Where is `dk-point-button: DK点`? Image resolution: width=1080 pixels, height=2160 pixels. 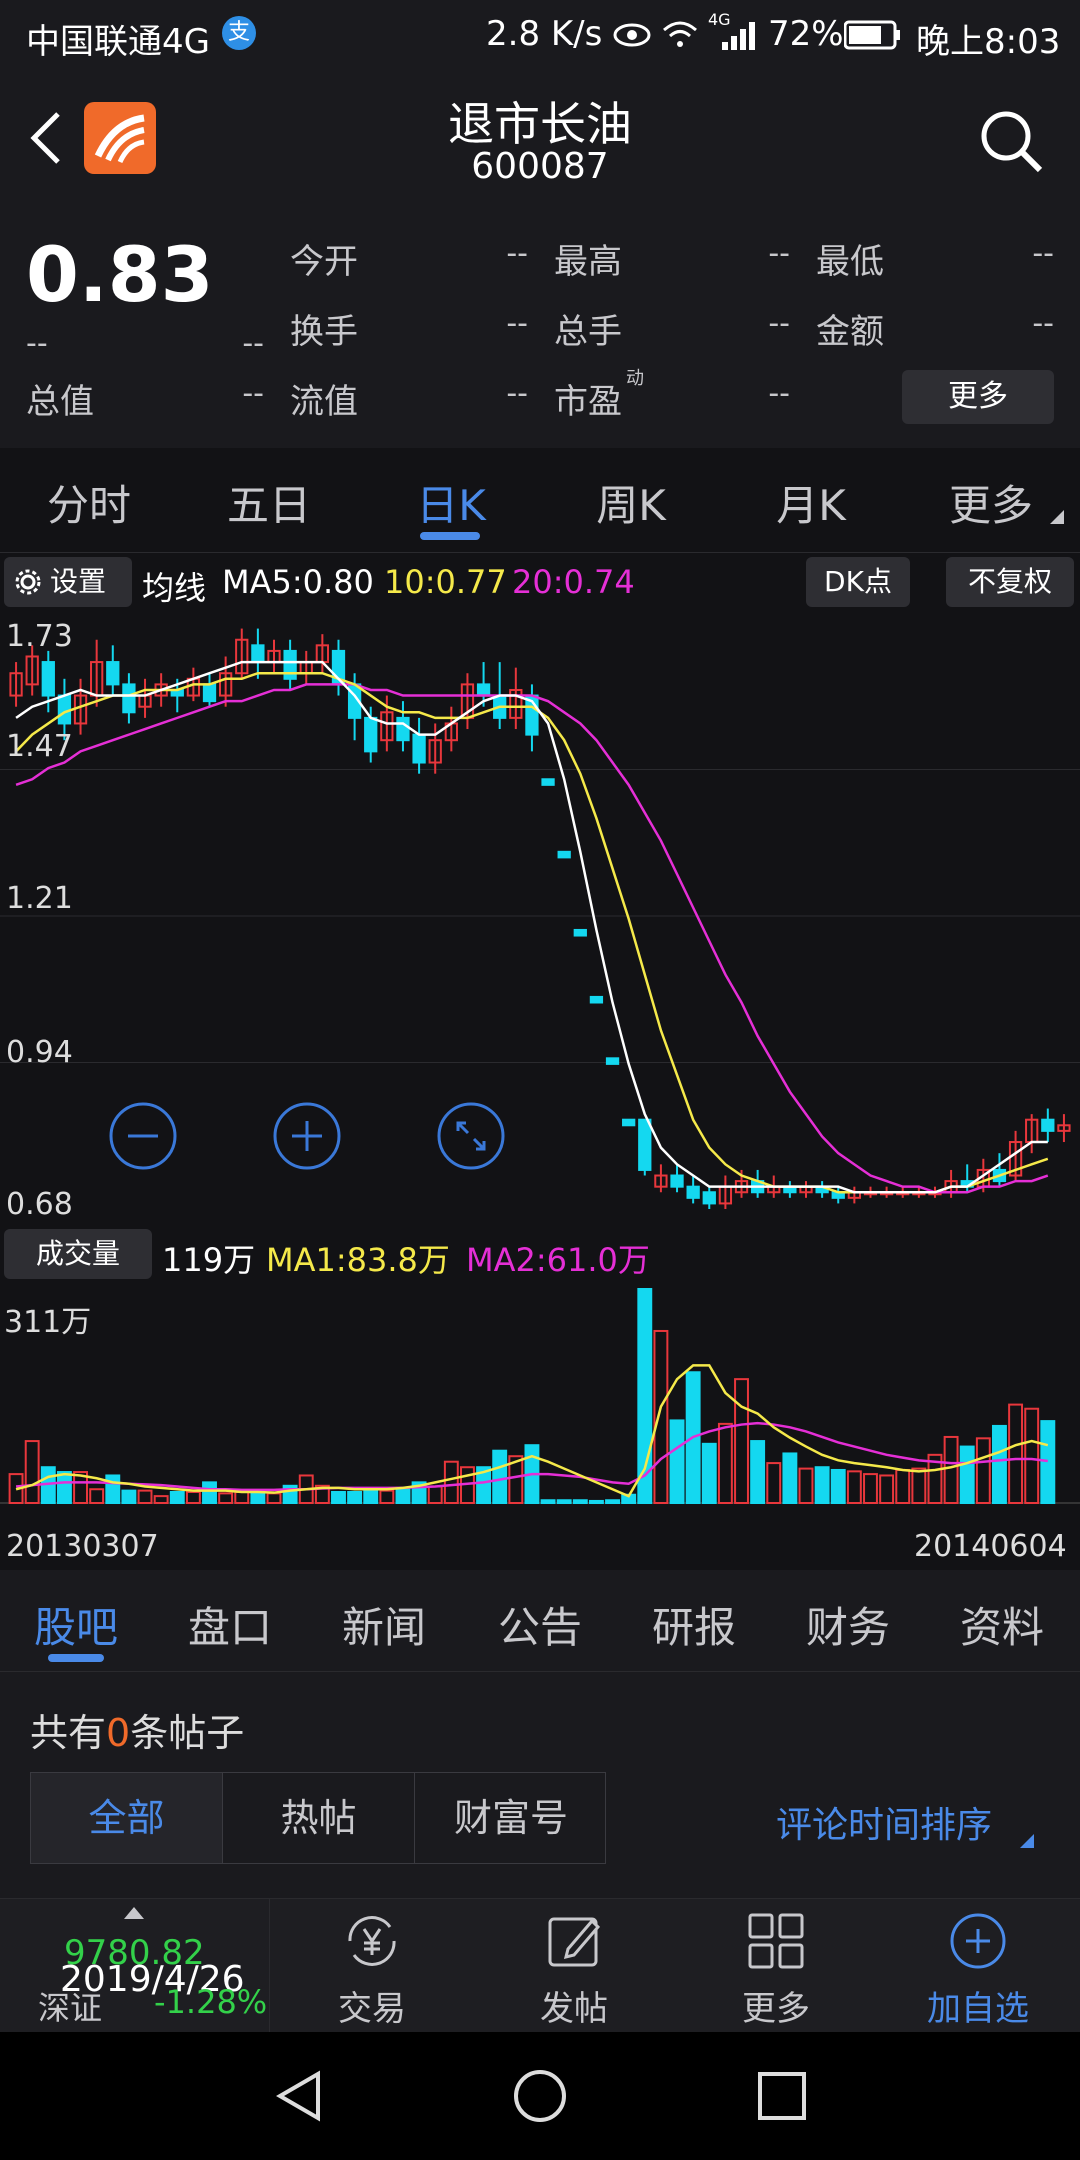 dk-point-button: DK点 is located at coordinates (858, 582).